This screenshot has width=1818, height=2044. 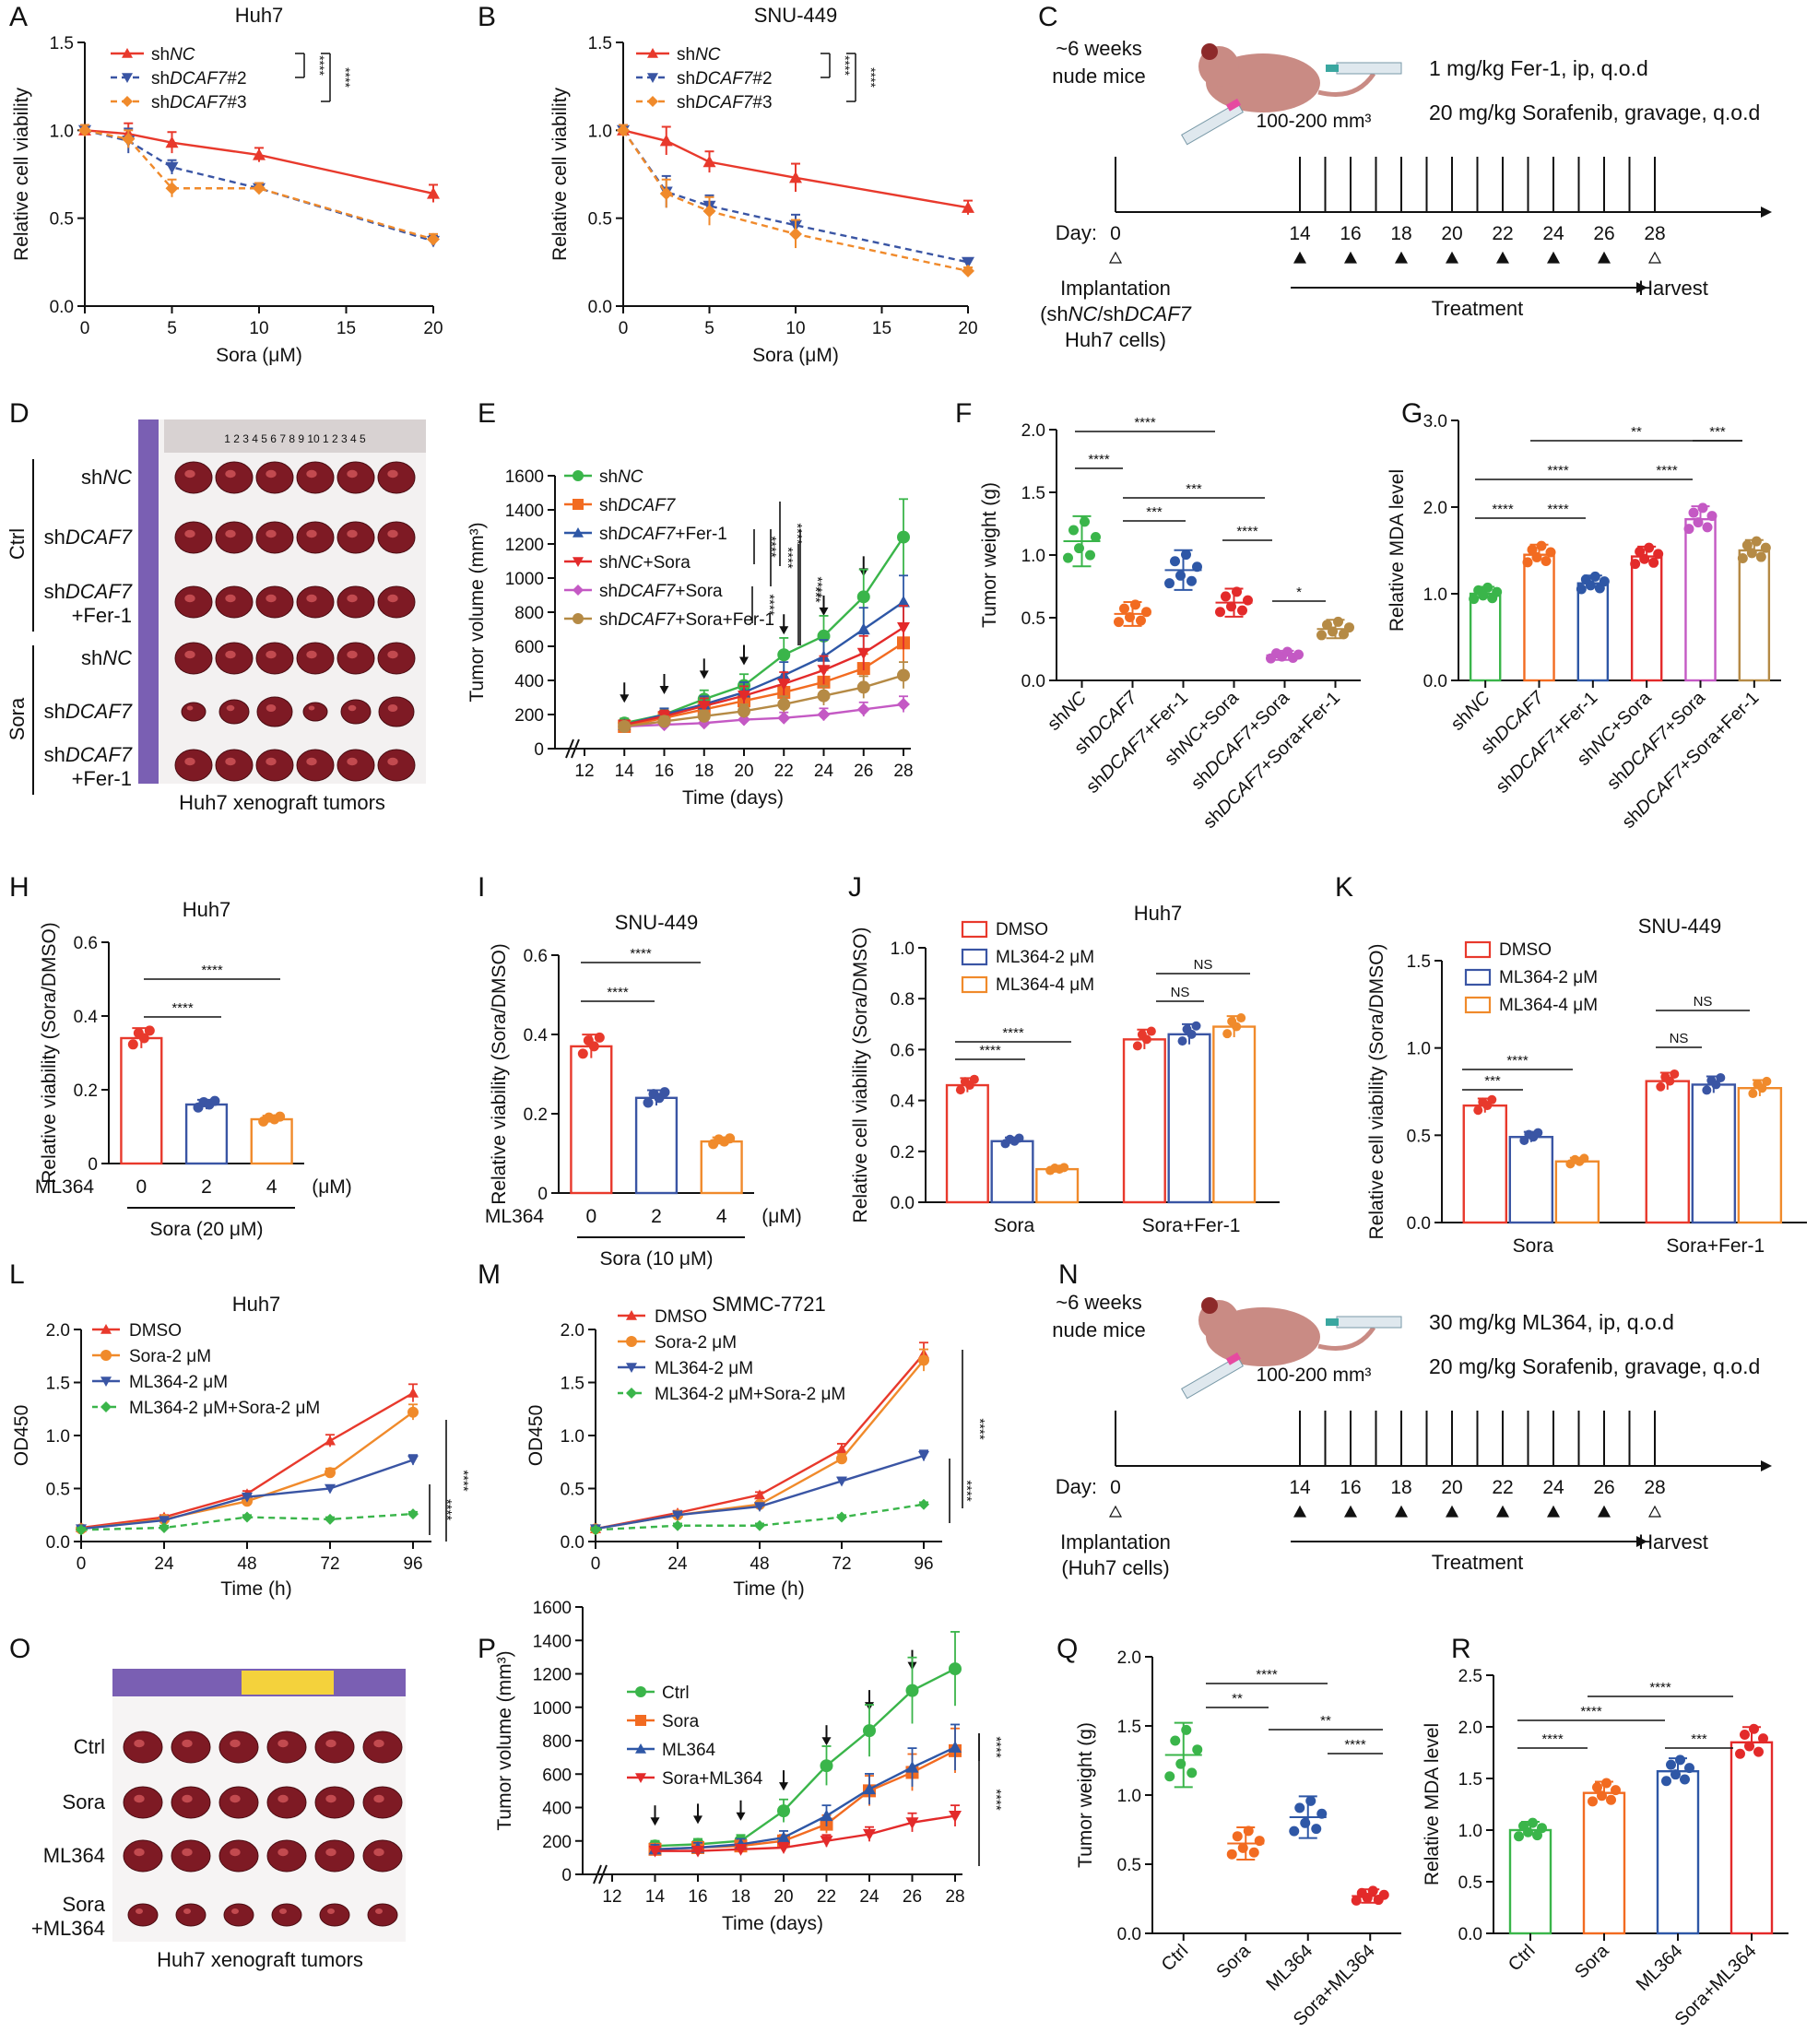 What do you see at coordinates (18, 17) in the screenshot?
I see `panel-letter-a: A` at bounding box center [18, 17].